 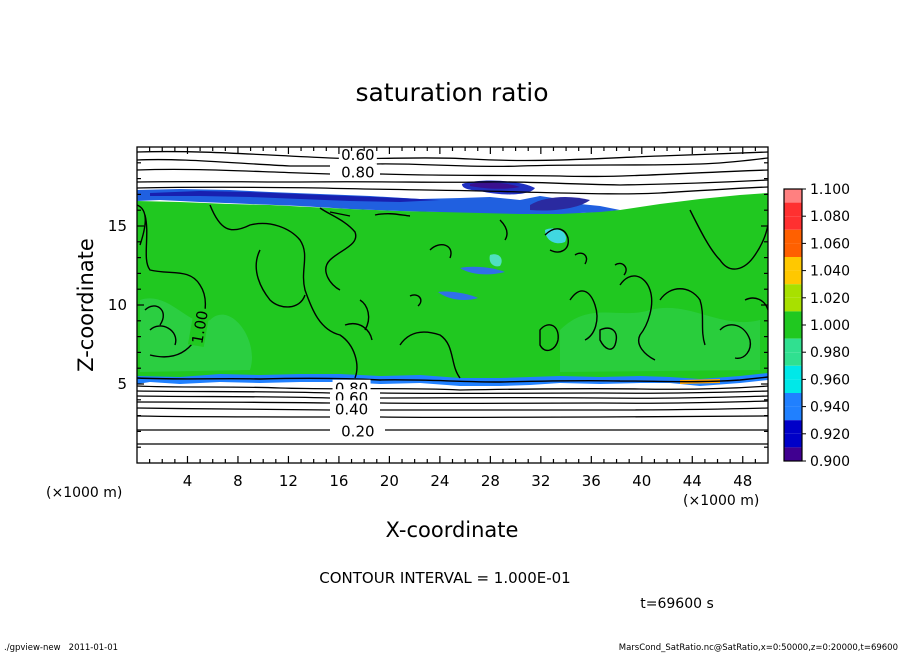 What do you see at coordinates (721, 501) in the screenshot?
I see `x-unit-label: (×1000 m)` at bounding box center [721, 501].